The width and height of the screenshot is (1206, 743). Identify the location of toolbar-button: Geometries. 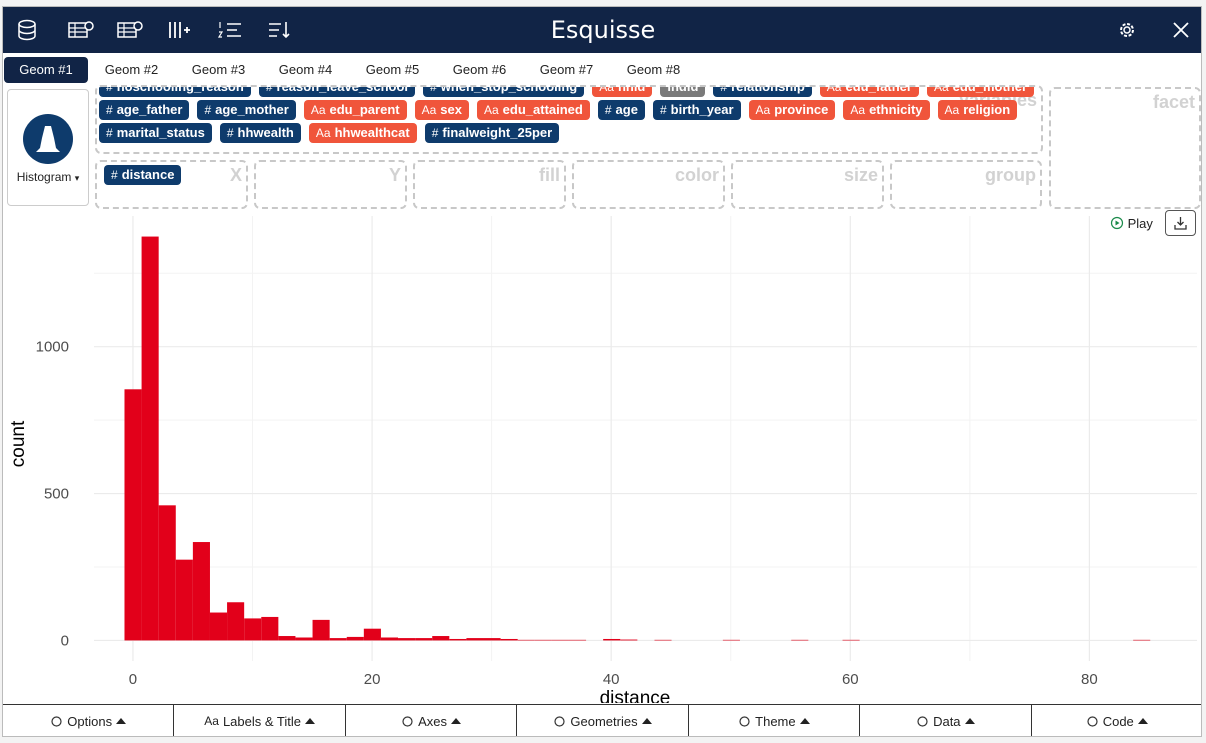
(602, 720).